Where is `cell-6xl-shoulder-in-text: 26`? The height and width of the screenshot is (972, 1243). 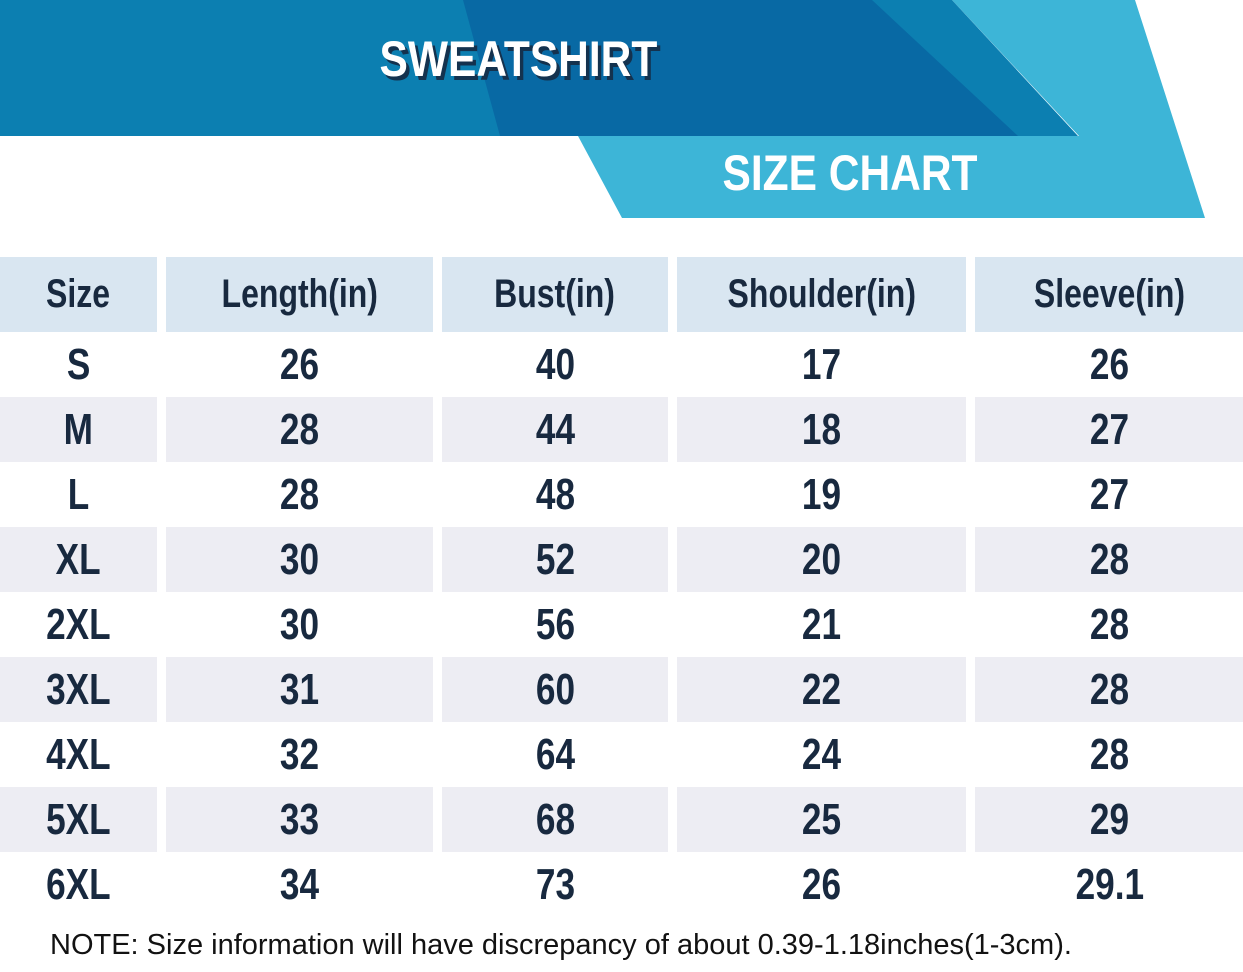 cell-6xl-shoulder-in-text: 26 is located at coordinates (821, 884).